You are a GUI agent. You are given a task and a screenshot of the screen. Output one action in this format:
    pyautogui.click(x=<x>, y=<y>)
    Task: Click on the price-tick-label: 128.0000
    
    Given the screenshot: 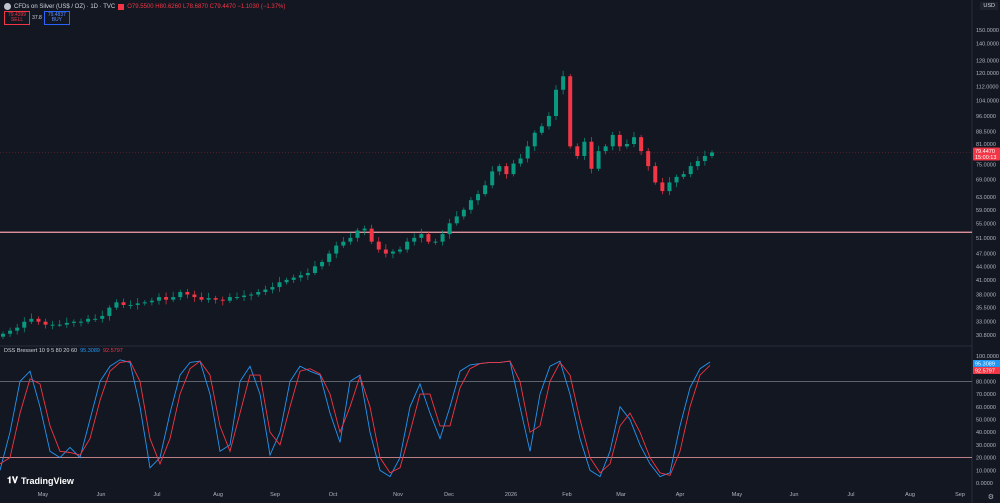 What is the action you would take?
    pyautogui.click(x=987, y=62)
    